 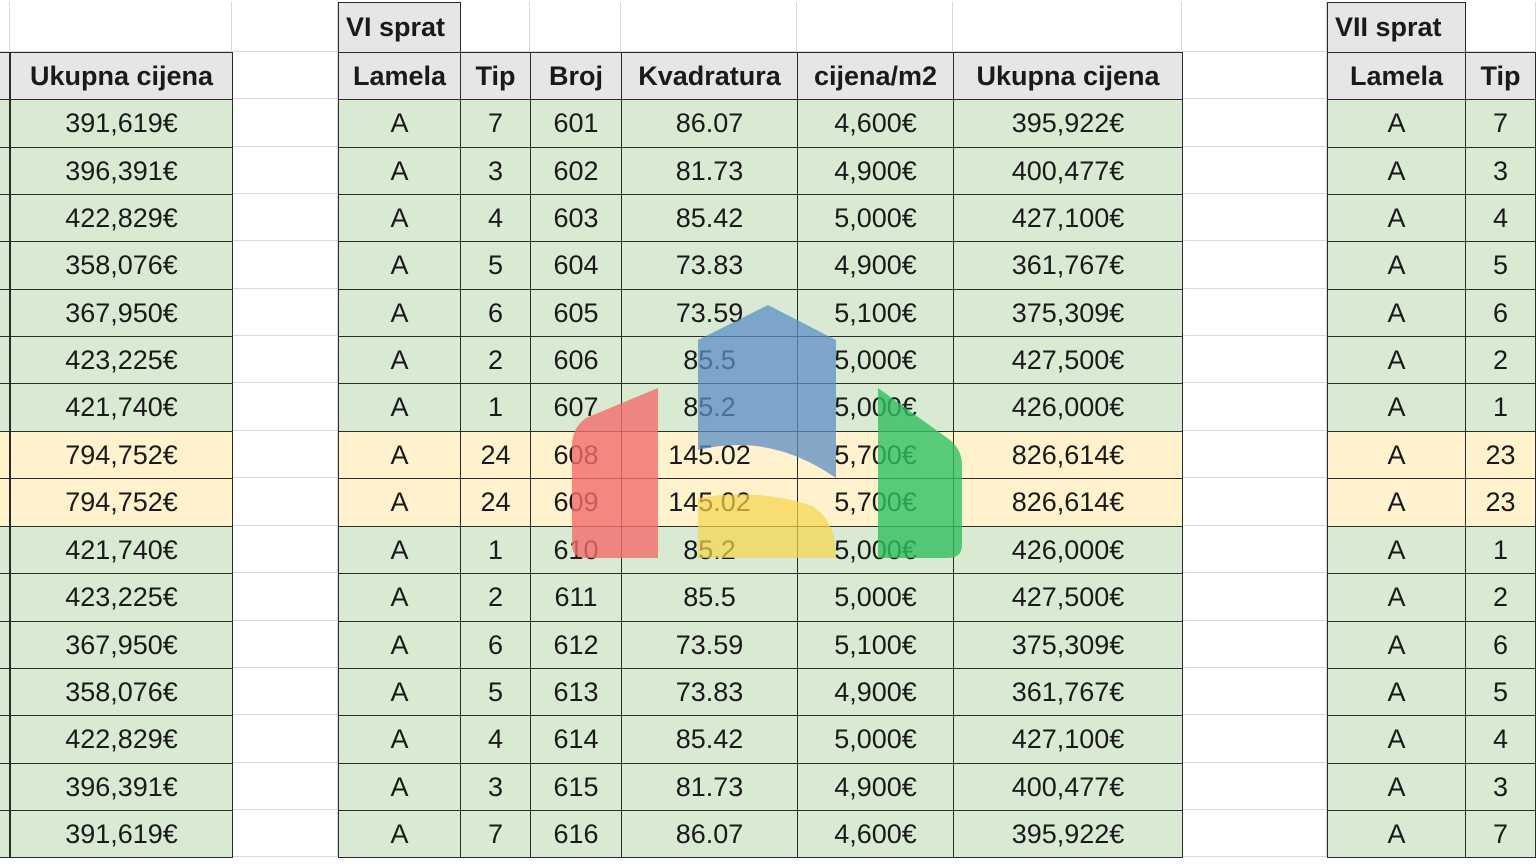 What do you see at coordinates (1068, 645) in the screenshot?
I see `table-cell: 375,309€` at bounding box center [1068, 645].